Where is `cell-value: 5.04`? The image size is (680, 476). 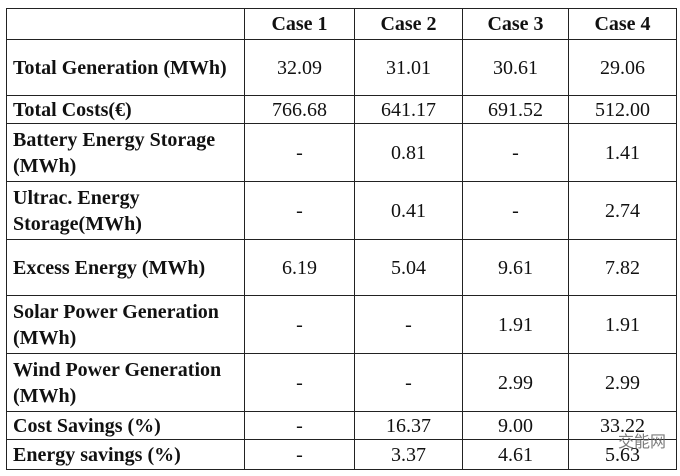
cell-value: 5.04 is located at coordinates (408, 267).